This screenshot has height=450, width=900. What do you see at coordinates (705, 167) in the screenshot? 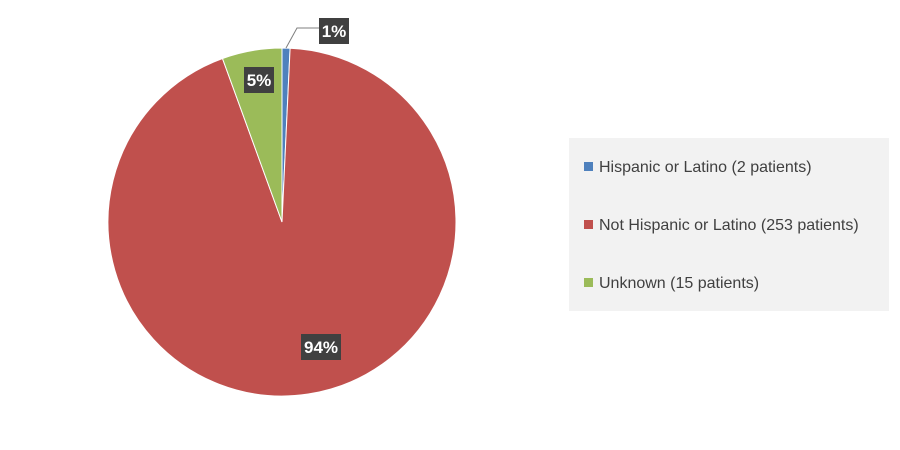
I see `legend-label-1: Hispanic or Latino (2 patients)` at bounding box center [705, 167].